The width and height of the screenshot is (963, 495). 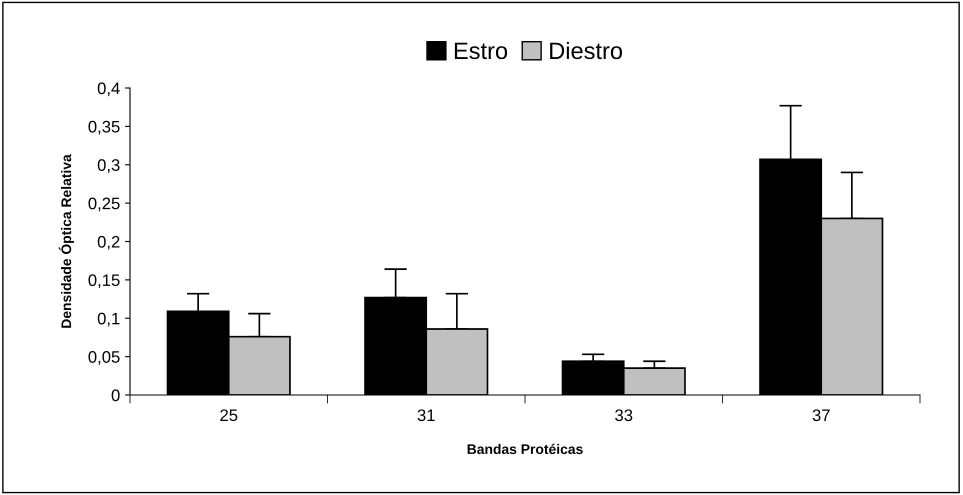 What do you see at coordinates (109, 319) in the screenshot?
I see `y-tick-label: 0,1` at bounding box center [109, 319].